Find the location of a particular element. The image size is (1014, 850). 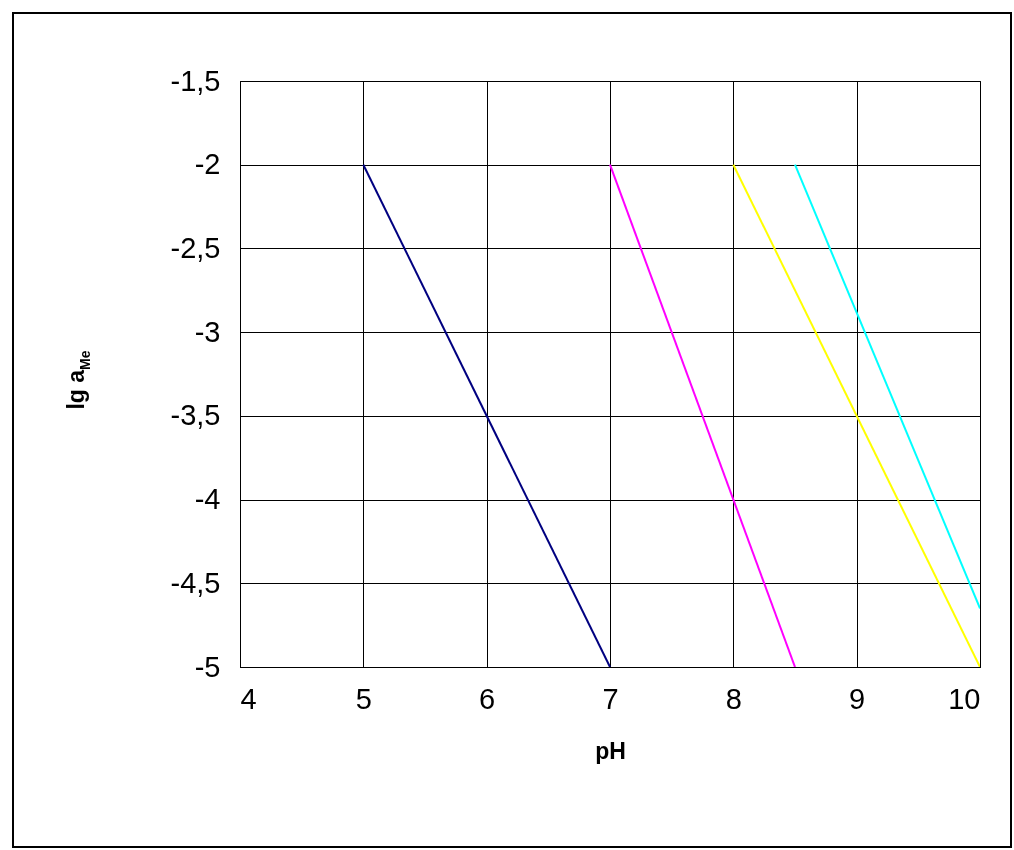

x-tick-label: 8 is located at coordinates (733, 698).